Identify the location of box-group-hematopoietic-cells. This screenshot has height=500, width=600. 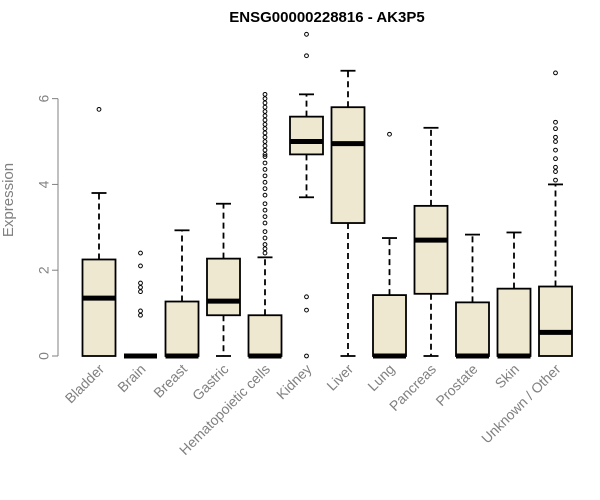
(265, 225).